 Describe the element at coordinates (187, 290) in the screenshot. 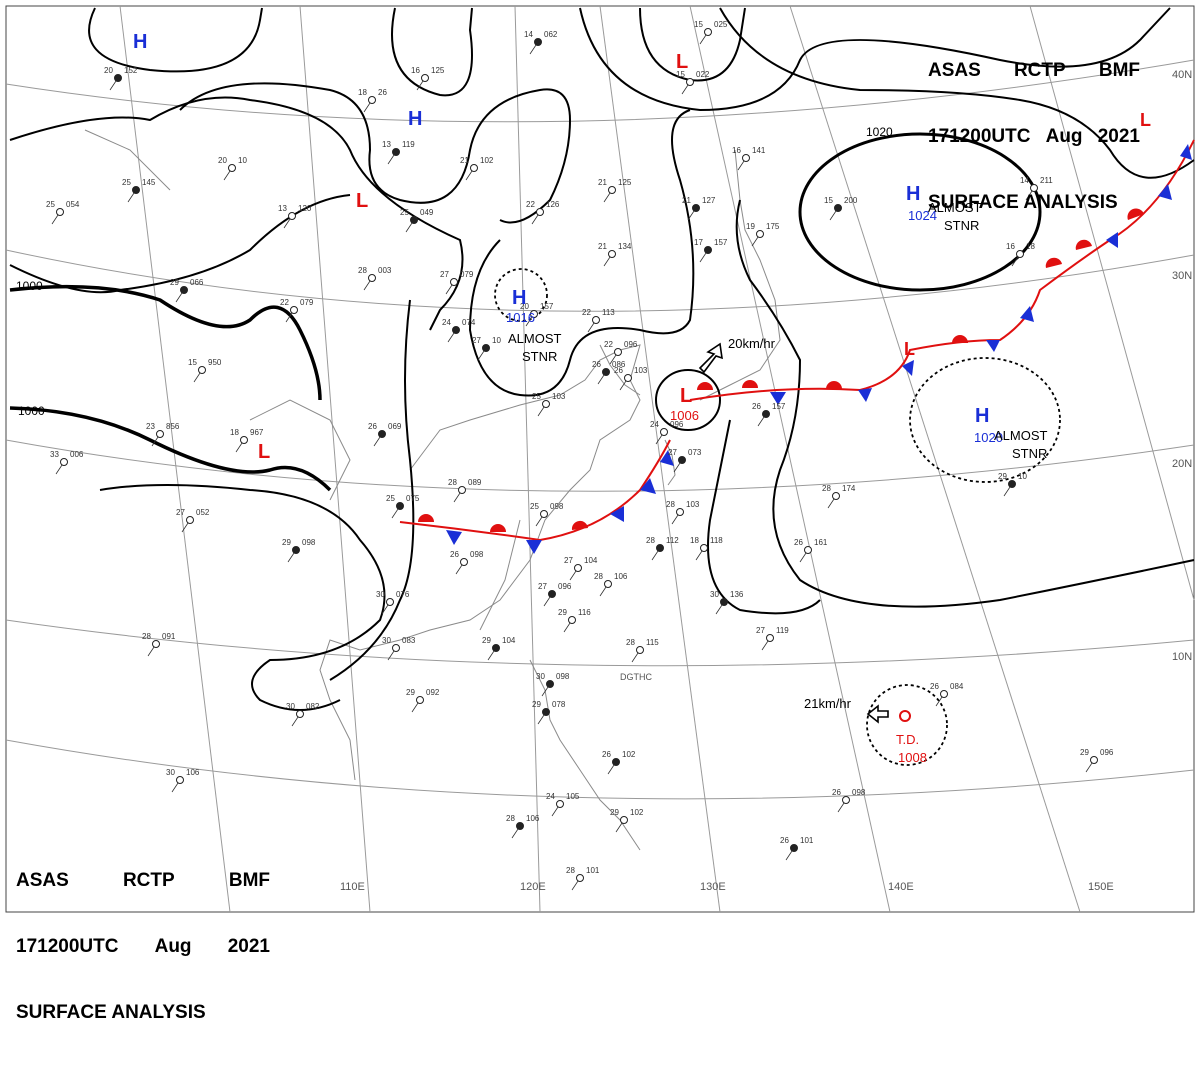

I see `station-plot: 29 066` at that location.